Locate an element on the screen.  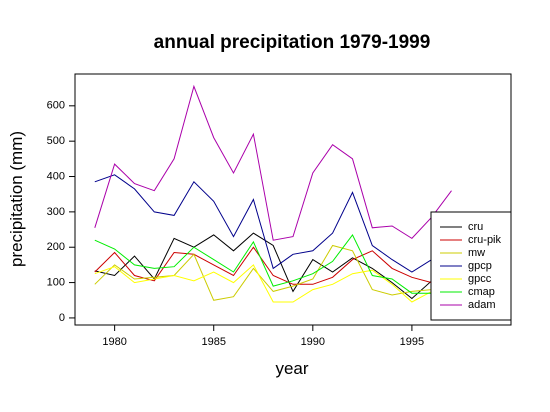
legend-label-cmap: cmap is located at coordinates (481, 292).